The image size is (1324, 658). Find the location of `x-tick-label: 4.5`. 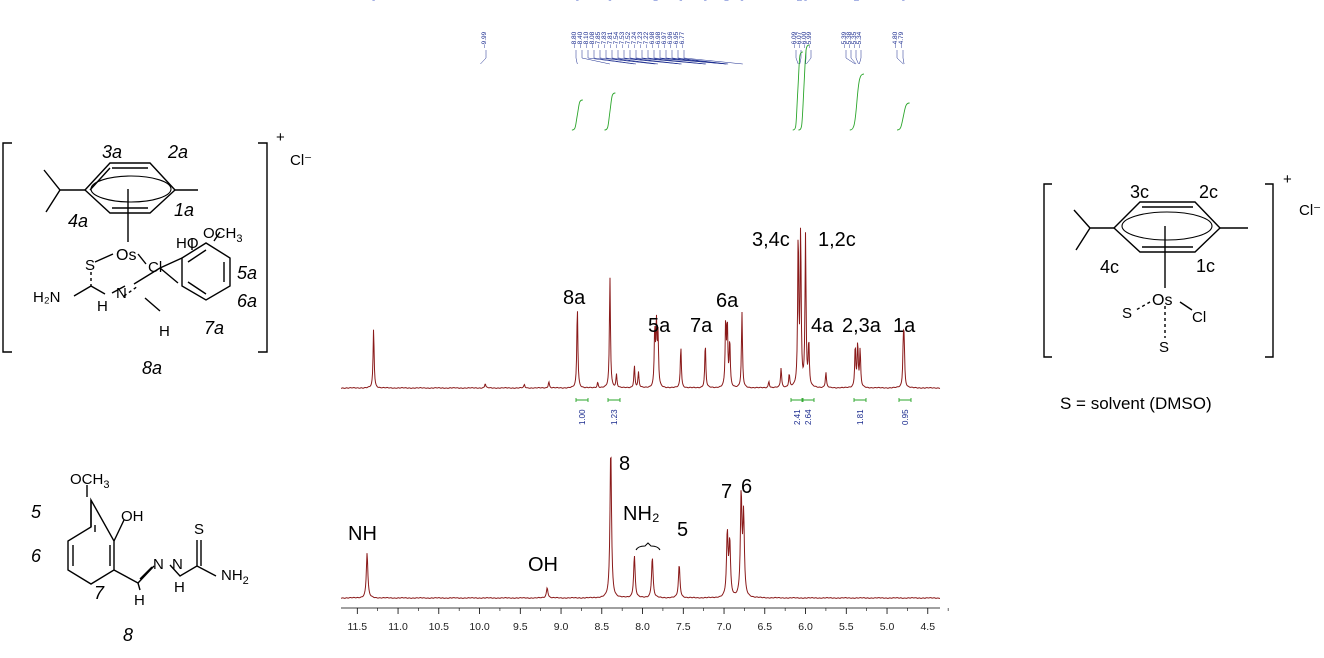

x-tick-label: 4.5 is located at coordinates (927, 627).